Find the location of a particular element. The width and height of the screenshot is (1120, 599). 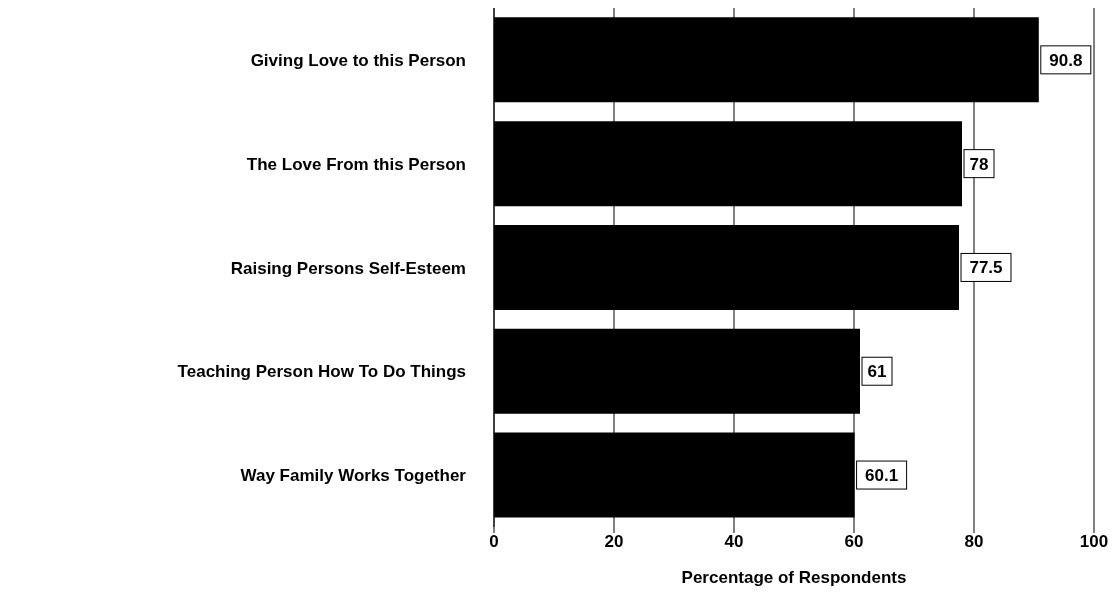

x-tick-label: 0 is located at coordinates (494, 542).